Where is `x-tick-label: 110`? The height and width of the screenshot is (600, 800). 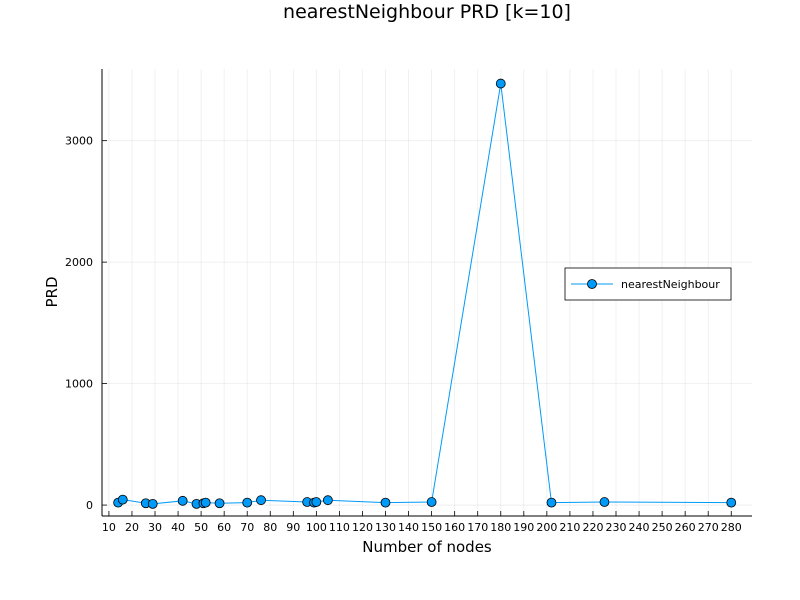
x-tick-label: 110 is located at coordinates (339, 527).